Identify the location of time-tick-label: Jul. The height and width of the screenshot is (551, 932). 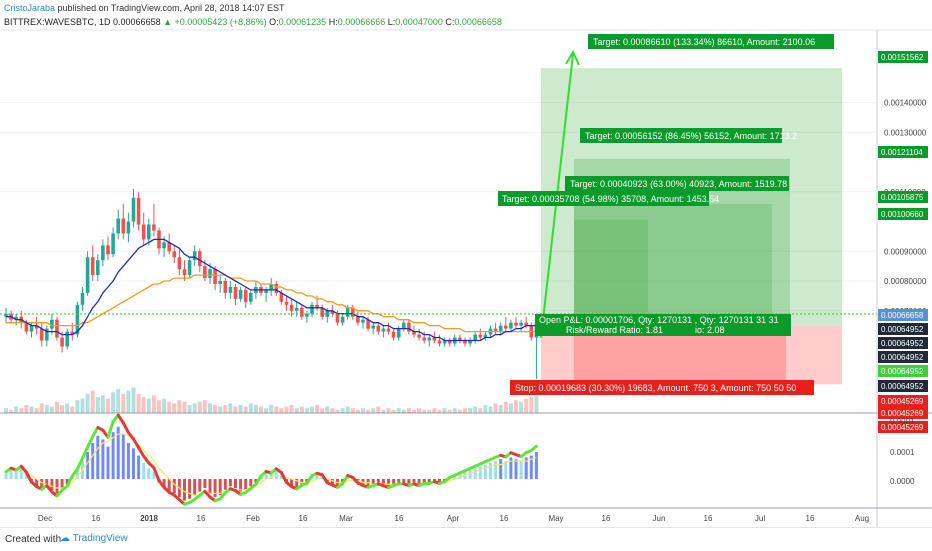
(760, 518).